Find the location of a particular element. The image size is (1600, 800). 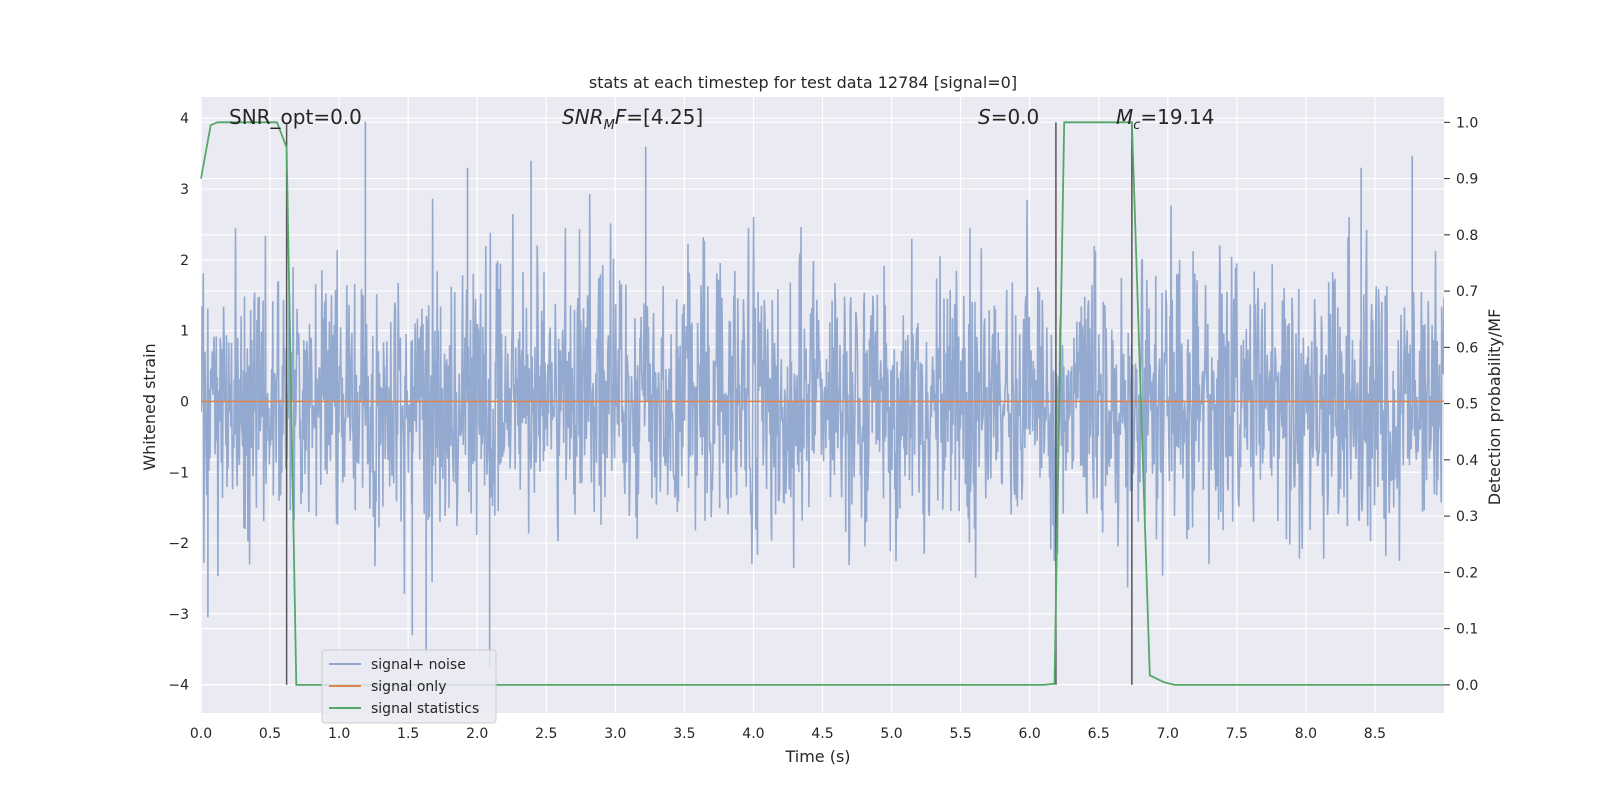

x-tick-label: 3.5 is located at coordinates (684, 734).